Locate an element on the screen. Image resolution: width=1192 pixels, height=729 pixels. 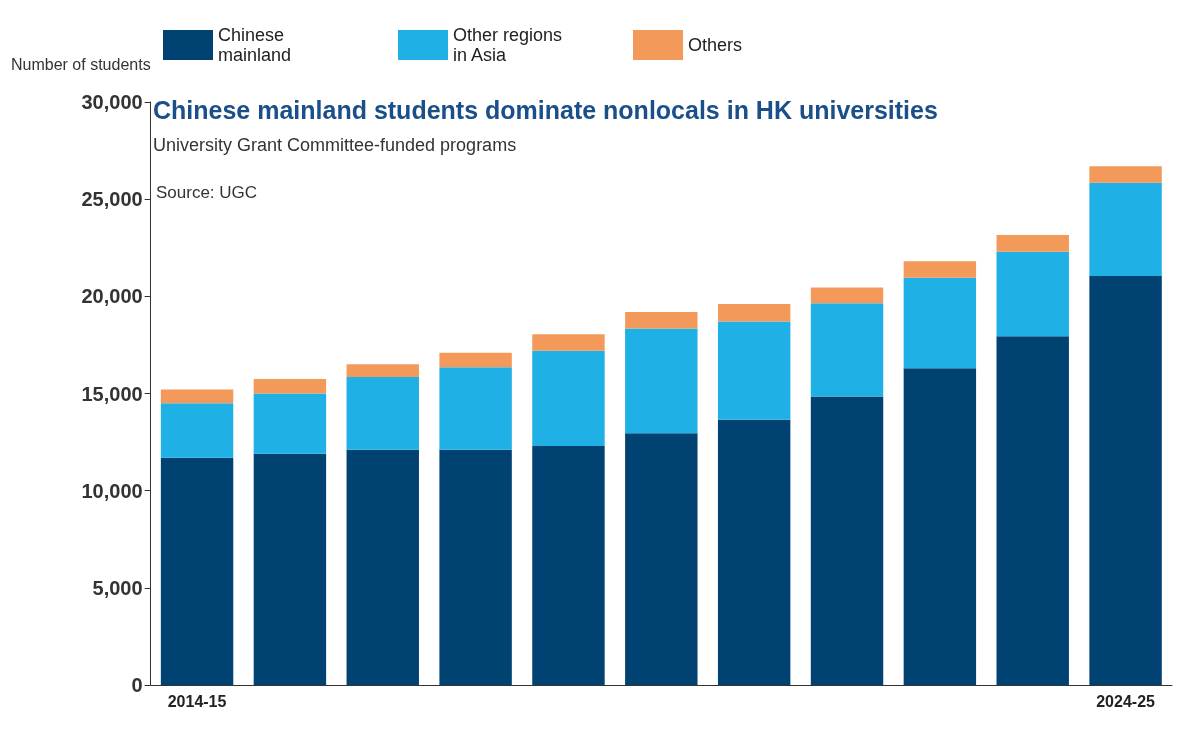
legend-label: Other regions in Asia is located at coordinates (510, 45).